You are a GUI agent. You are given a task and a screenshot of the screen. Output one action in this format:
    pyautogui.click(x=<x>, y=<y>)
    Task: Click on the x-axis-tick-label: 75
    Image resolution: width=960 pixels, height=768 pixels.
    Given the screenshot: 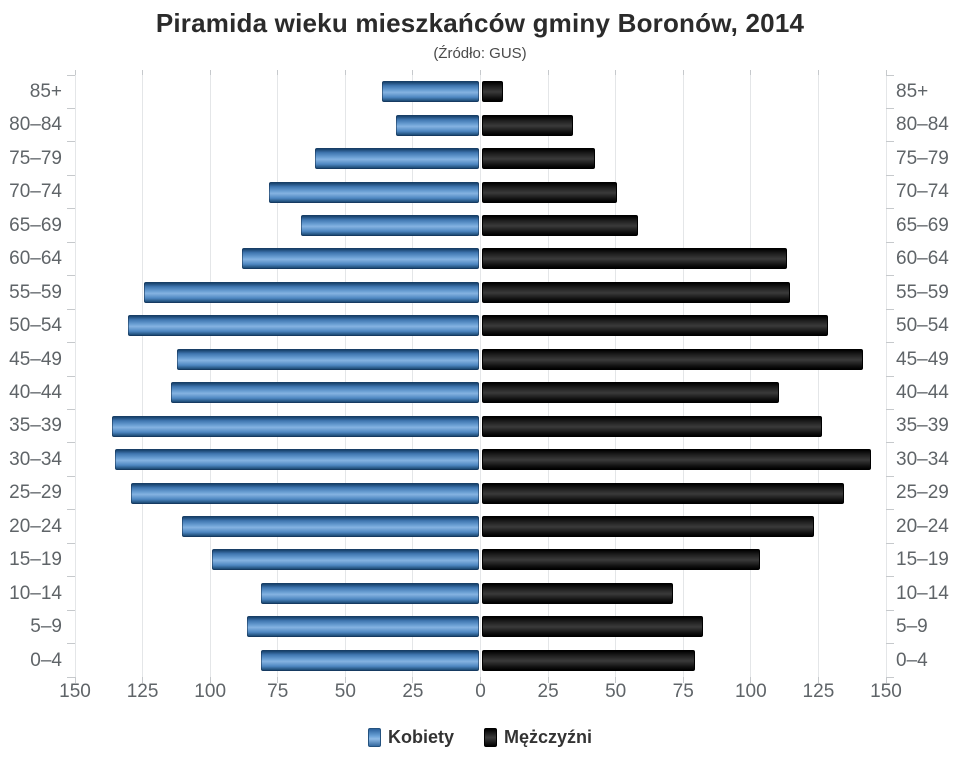 What is the action you would take?
    pyautogui.click(x=278, y=691)
    